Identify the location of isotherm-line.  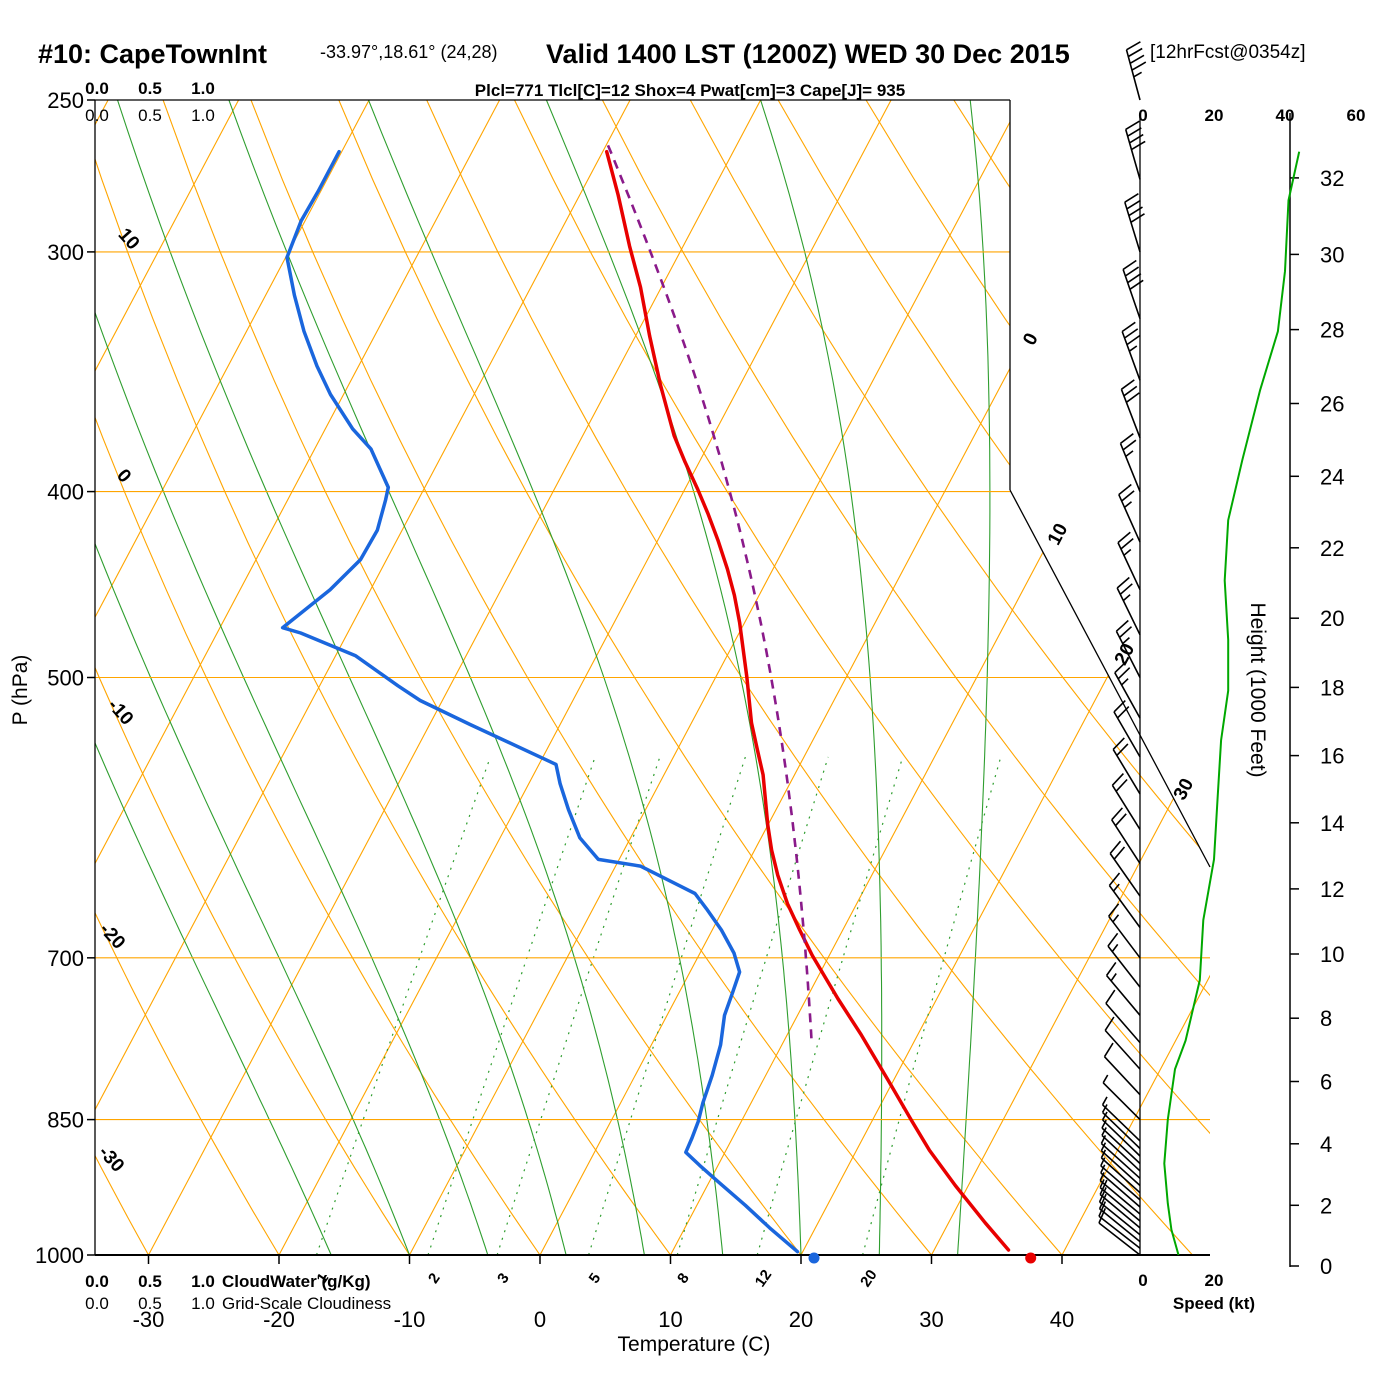
(1135, 677).